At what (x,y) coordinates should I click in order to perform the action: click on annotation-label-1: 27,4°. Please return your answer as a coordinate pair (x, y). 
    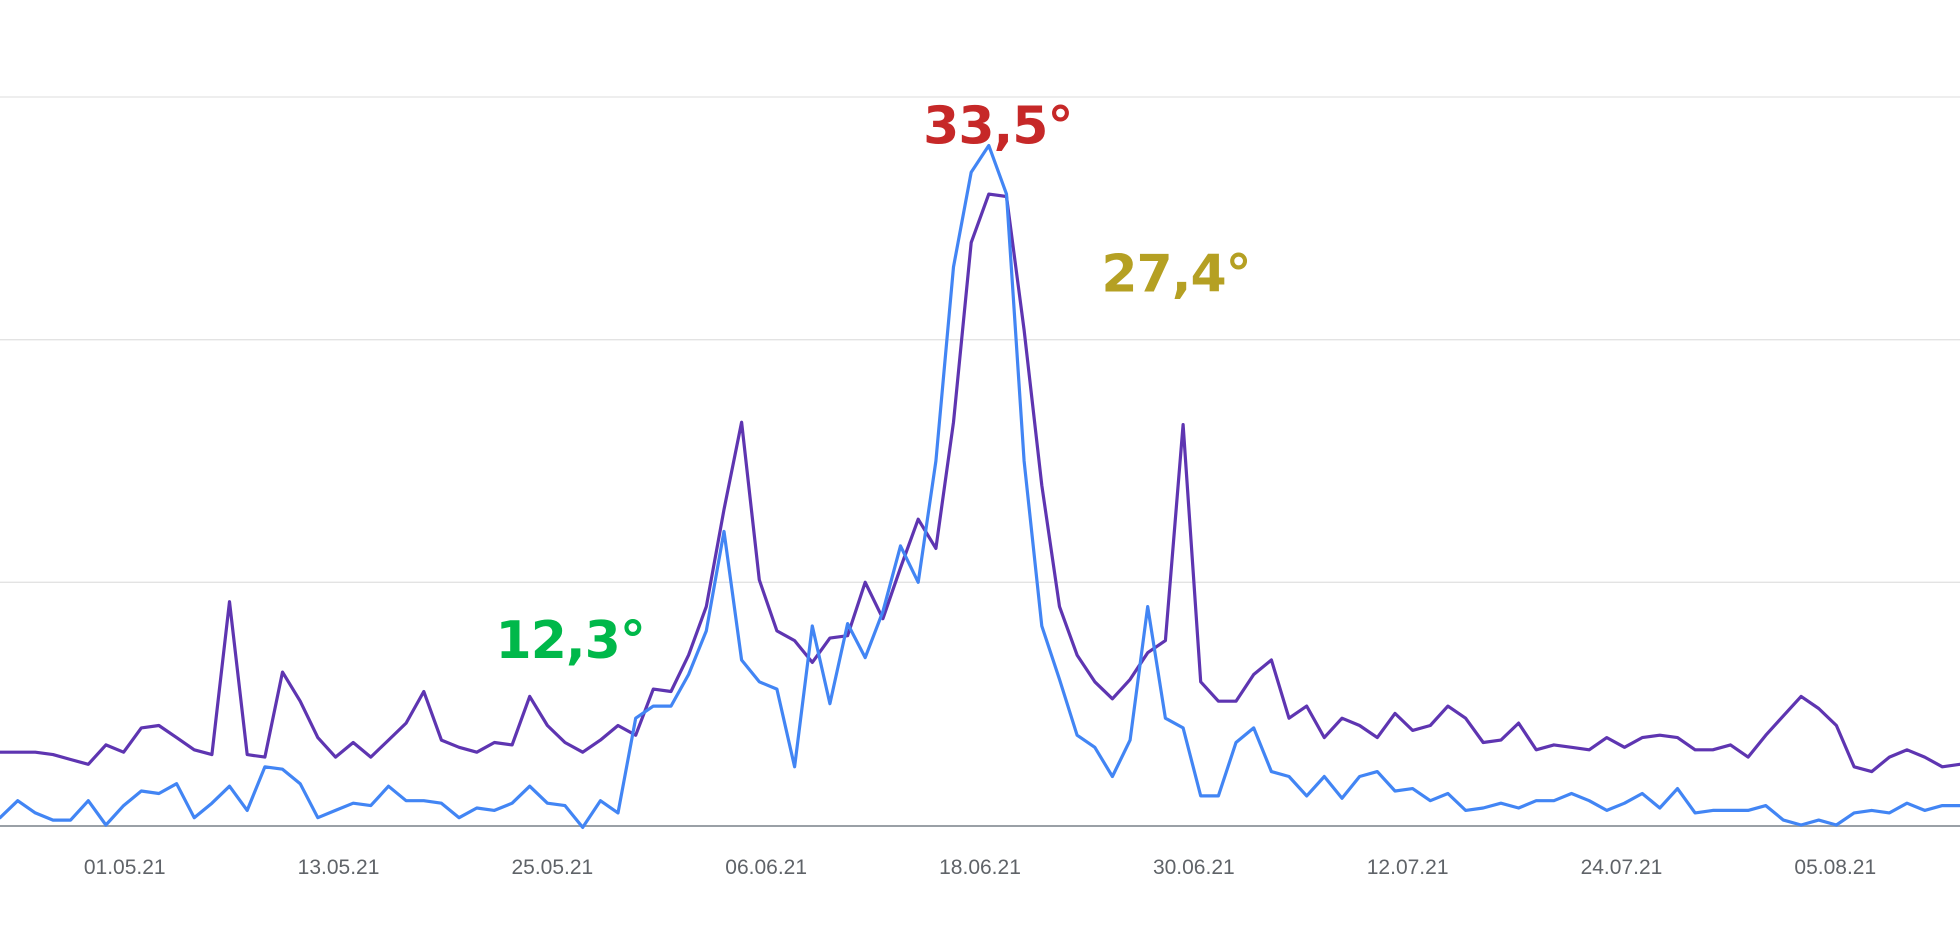
    Looking at the image, I should click on (1175, 275).